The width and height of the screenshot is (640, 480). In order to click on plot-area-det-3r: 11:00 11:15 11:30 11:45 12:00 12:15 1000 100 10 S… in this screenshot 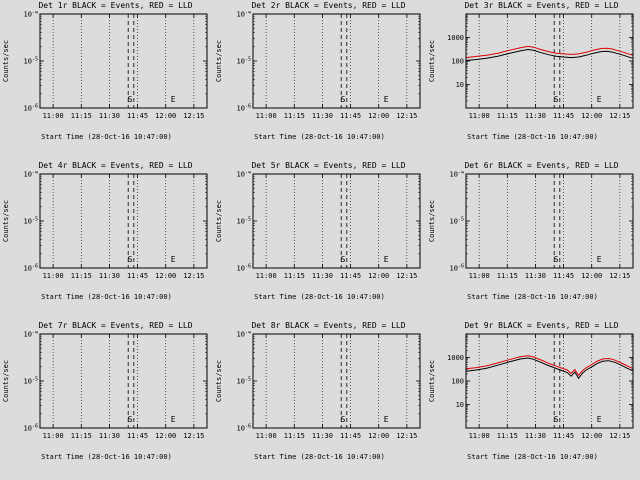, I will do `click(540, 66)`.